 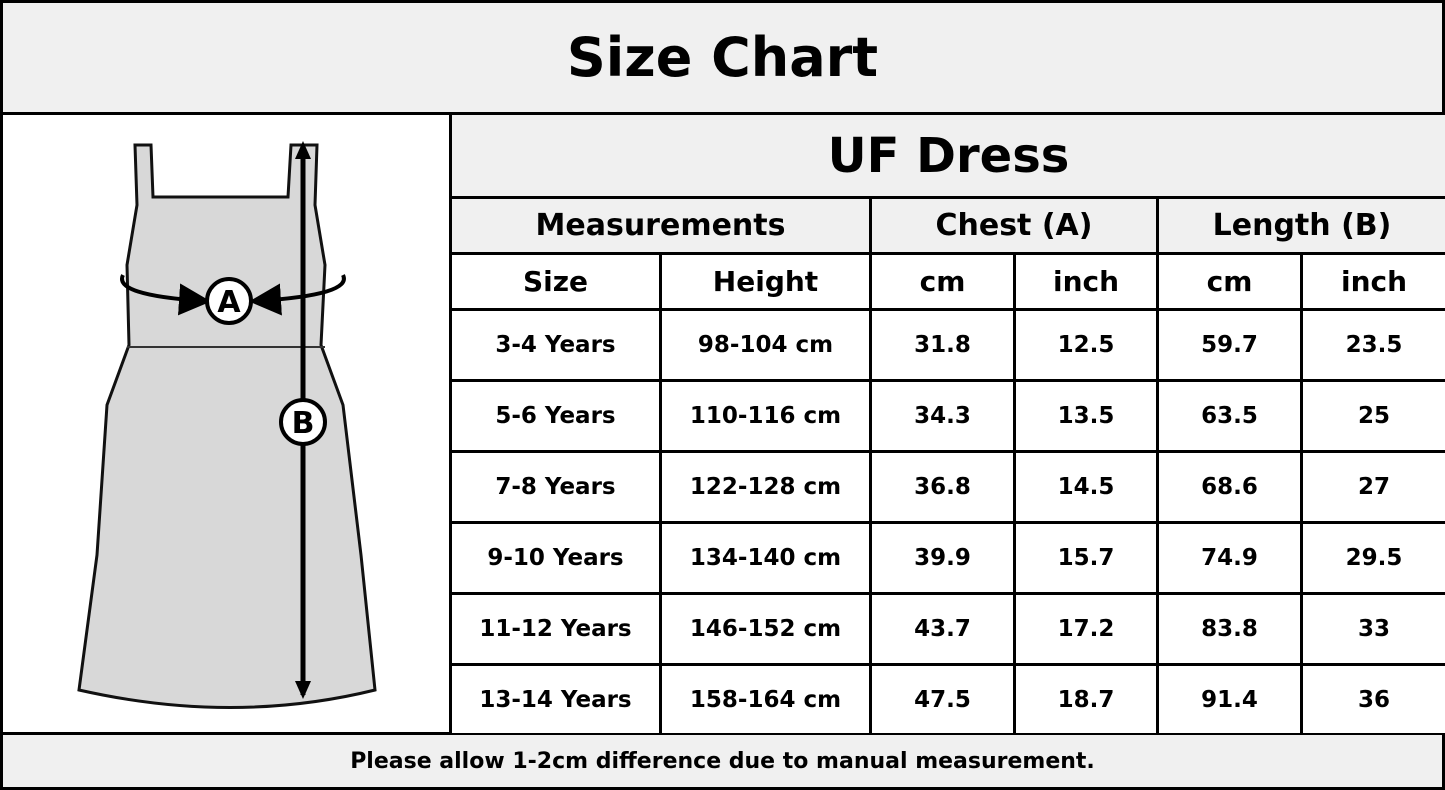 What do you see at coordinates (942, 416) in the screenshot?
I see `table-cell: 34.3` at bounding box center [942, 416].